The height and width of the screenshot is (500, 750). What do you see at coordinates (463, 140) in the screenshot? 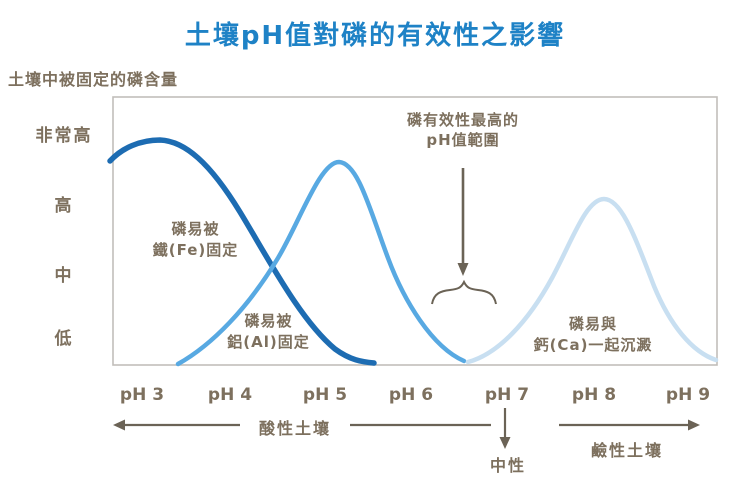
I see `optimal-range-line2: pH值範圍` at bounding box center [463, 140].